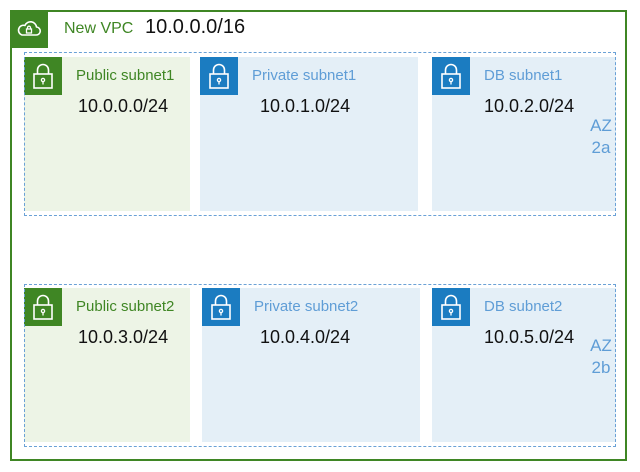 The height and width of the screenshot is (472, 640). I want to click on subnet-name: DB subnet1, so click(523, 75).